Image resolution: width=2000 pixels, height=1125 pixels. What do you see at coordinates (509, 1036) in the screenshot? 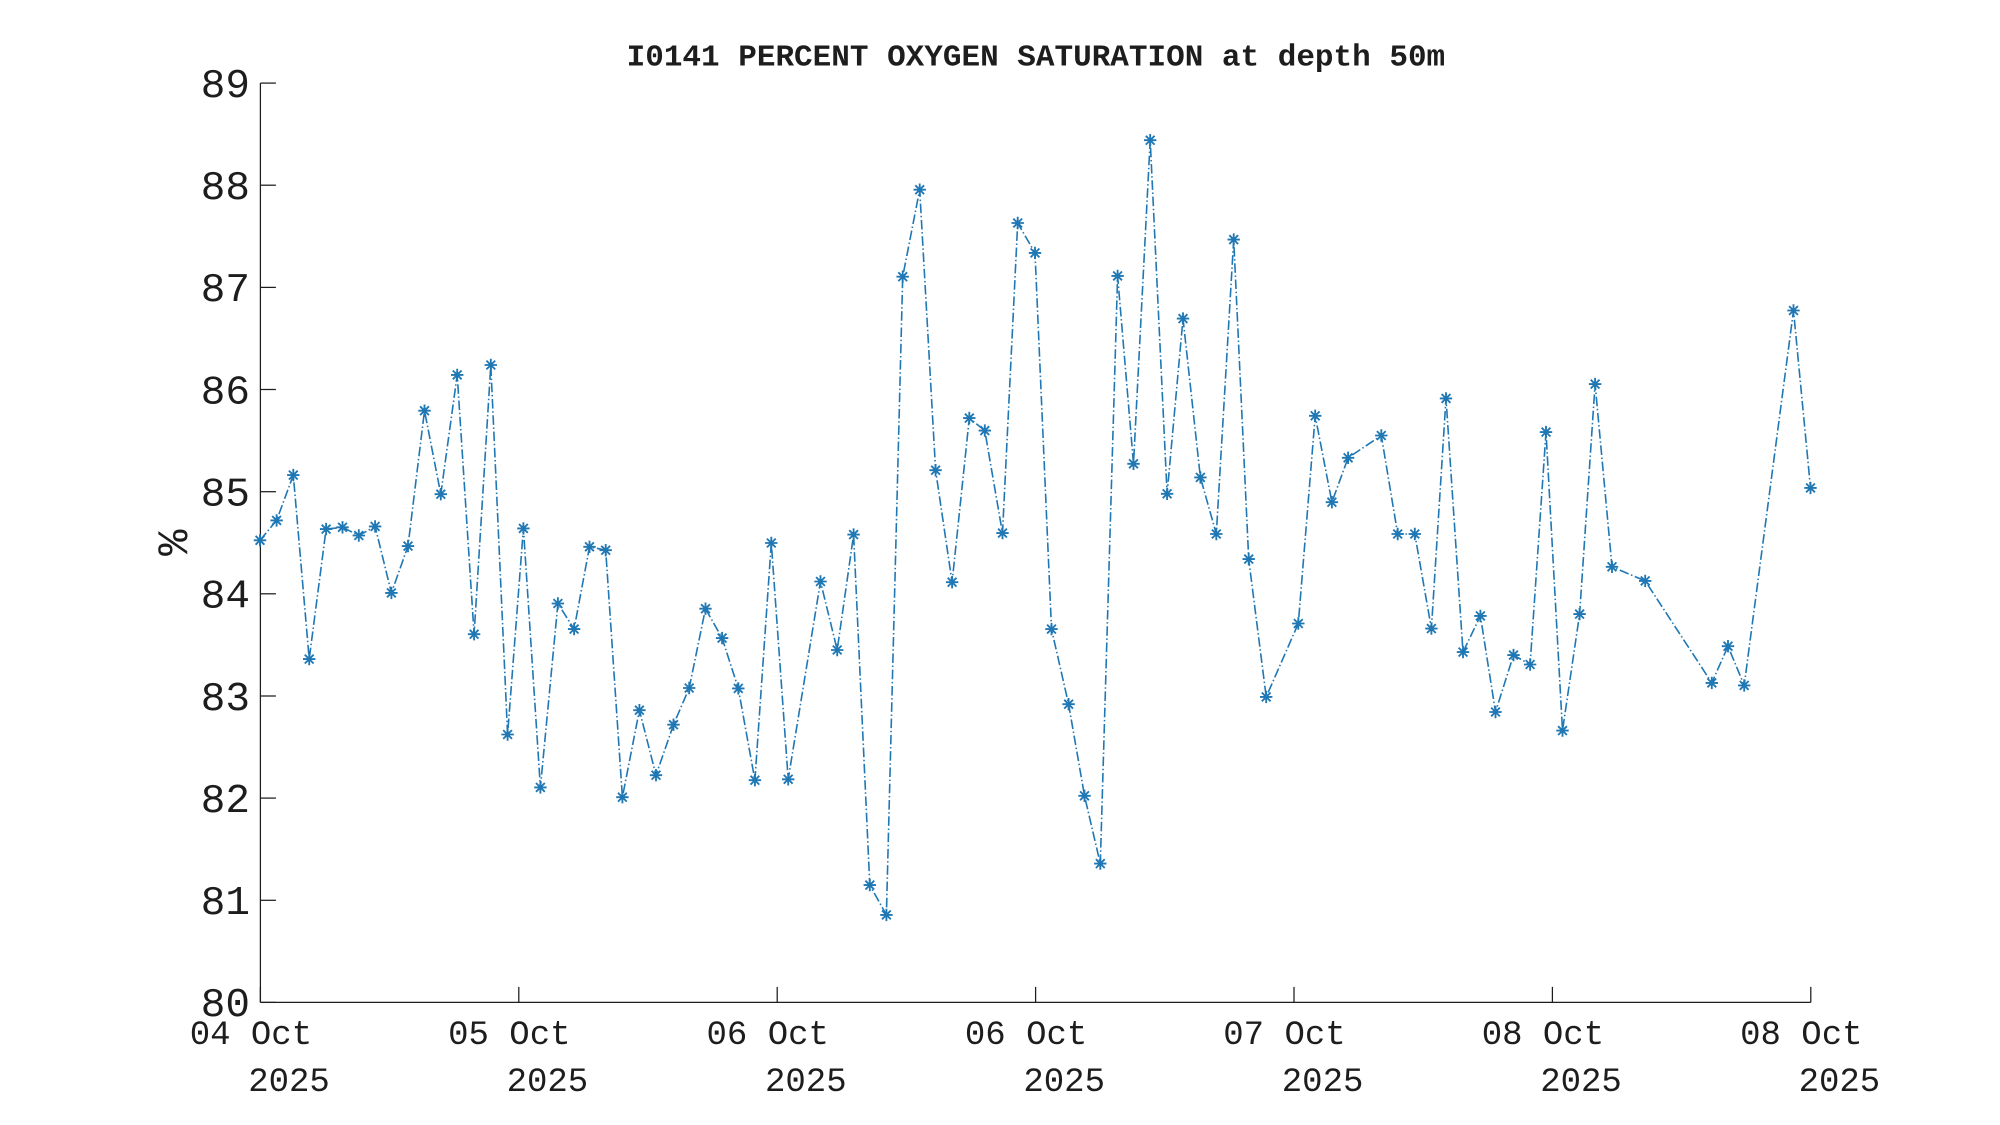
I see `svg-text: 05 Oct` at bounding box center [509, 1036].